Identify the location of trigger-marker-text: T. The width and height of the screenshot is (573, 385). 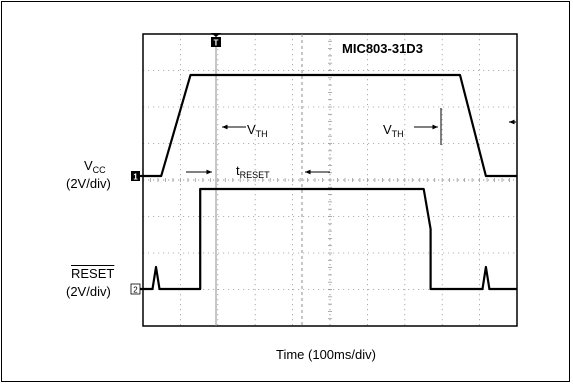
(216, 43).